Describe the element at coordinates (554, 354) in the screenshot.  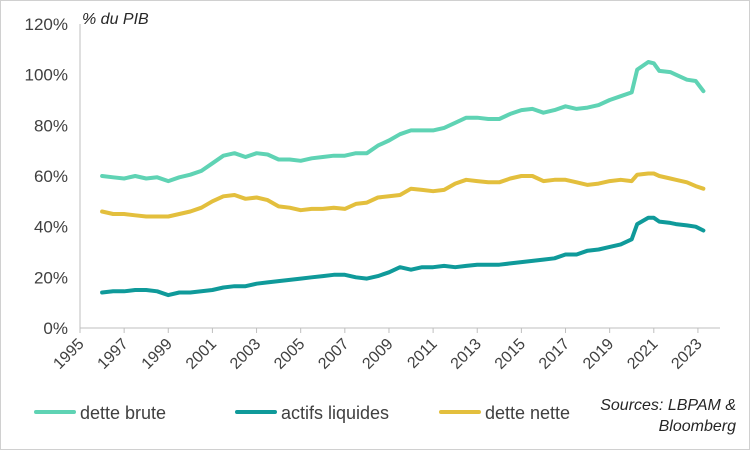
I see `x-tick-label: 2017` at that location.